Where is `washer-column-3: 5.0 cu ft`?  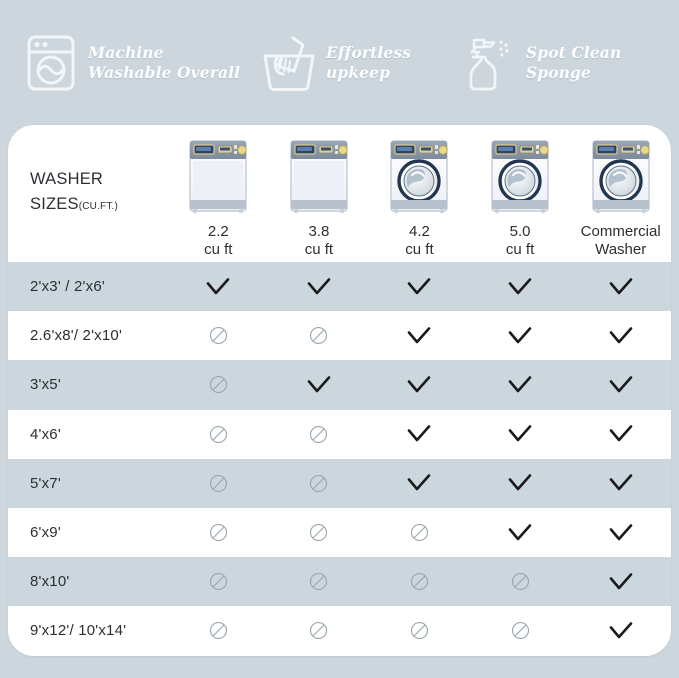
washer-column-3: 5.0 cu ft is located at coordinates (520, 191).